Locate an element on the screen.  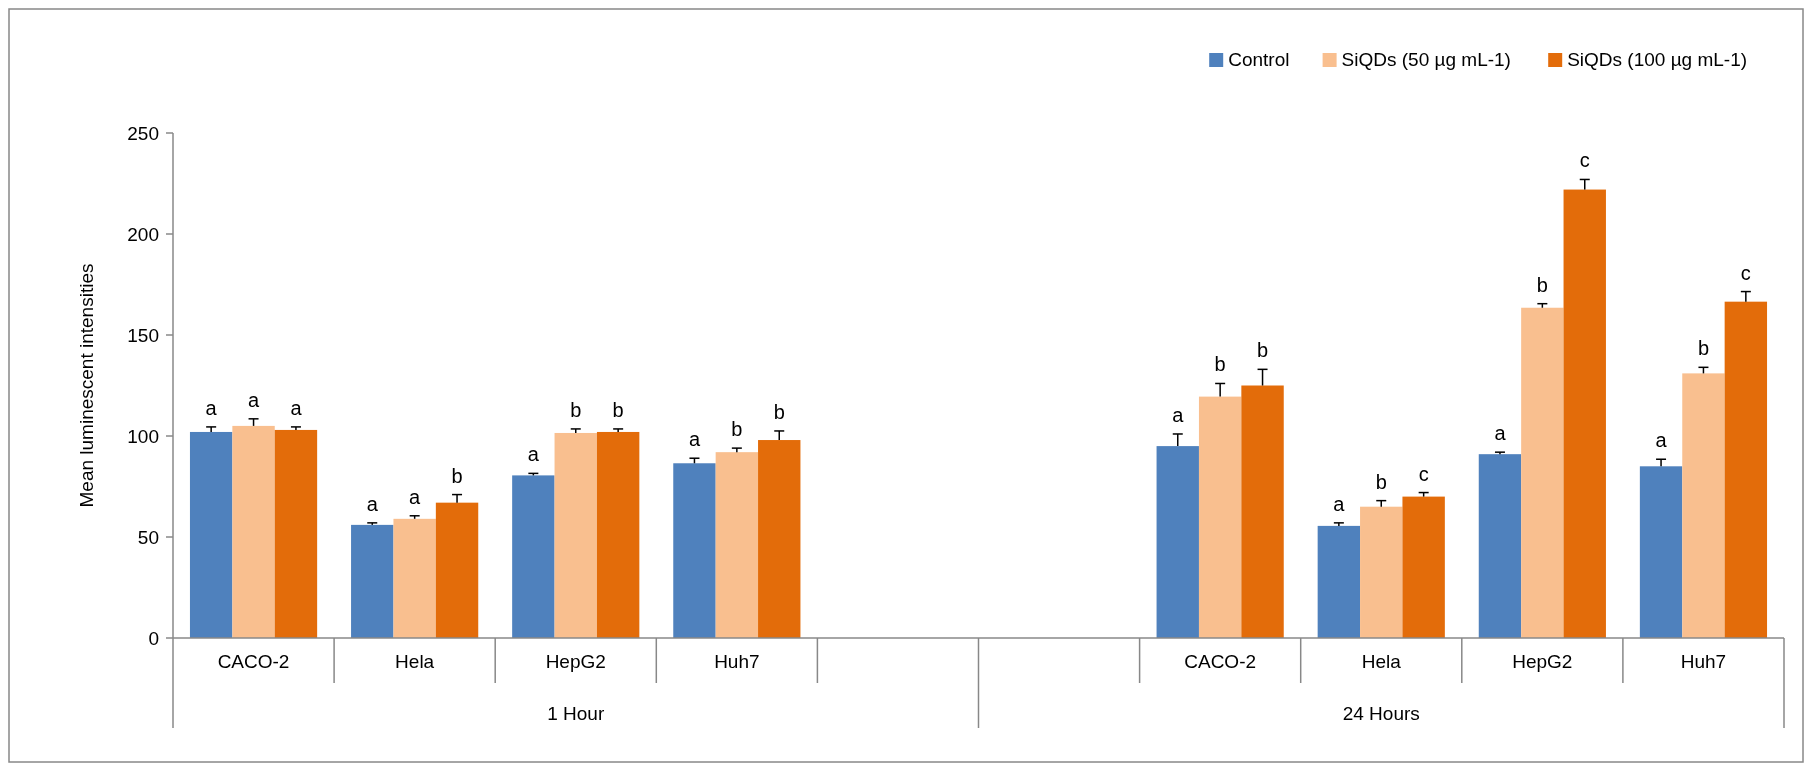
y-tick-label: 0 is located at coordinates (153, 638).